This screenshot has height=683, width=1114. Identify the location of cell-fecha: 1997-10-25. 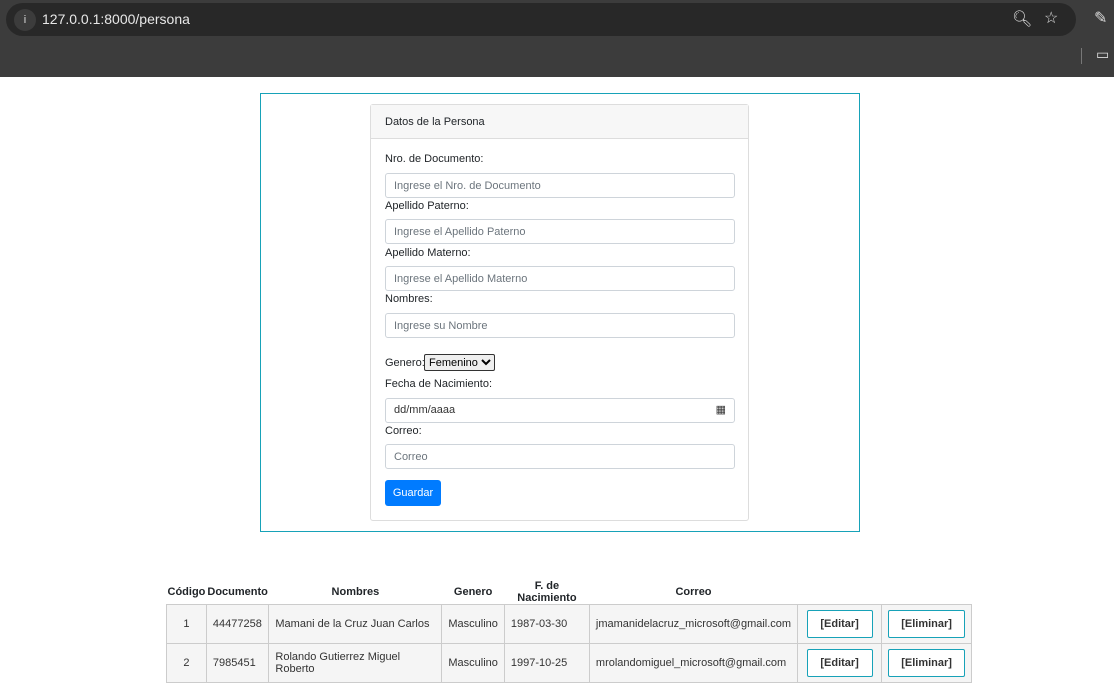
(546, 663).